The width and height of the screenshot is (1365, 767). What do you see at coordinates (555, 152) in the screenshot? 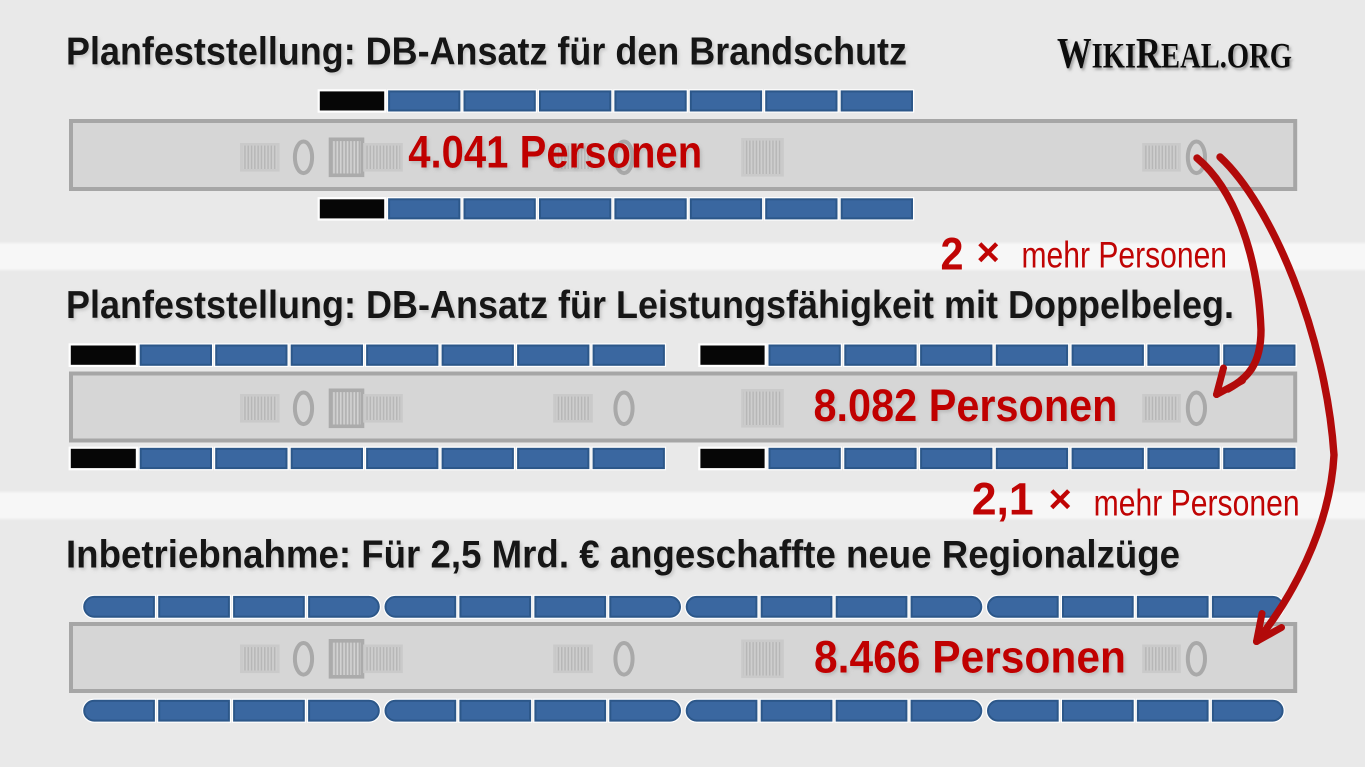
I see `svg-text: 4.041 Personen` at bounding box center [555, 152].